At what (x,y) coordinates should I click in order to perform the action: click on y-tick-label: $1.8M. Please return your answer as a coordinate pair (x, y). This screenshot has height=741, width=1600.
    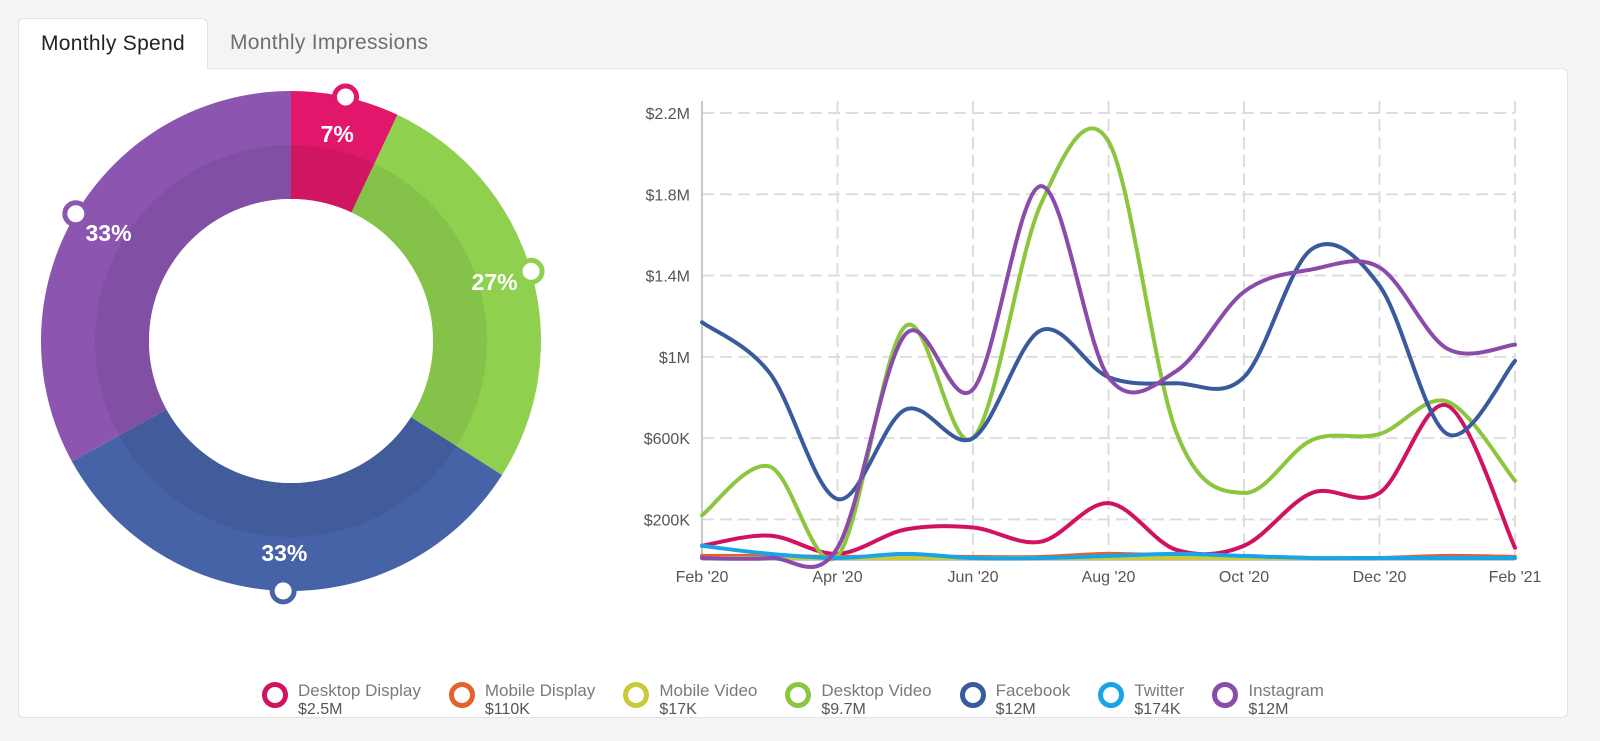
    Looking at the image, I should click on (668, 195).